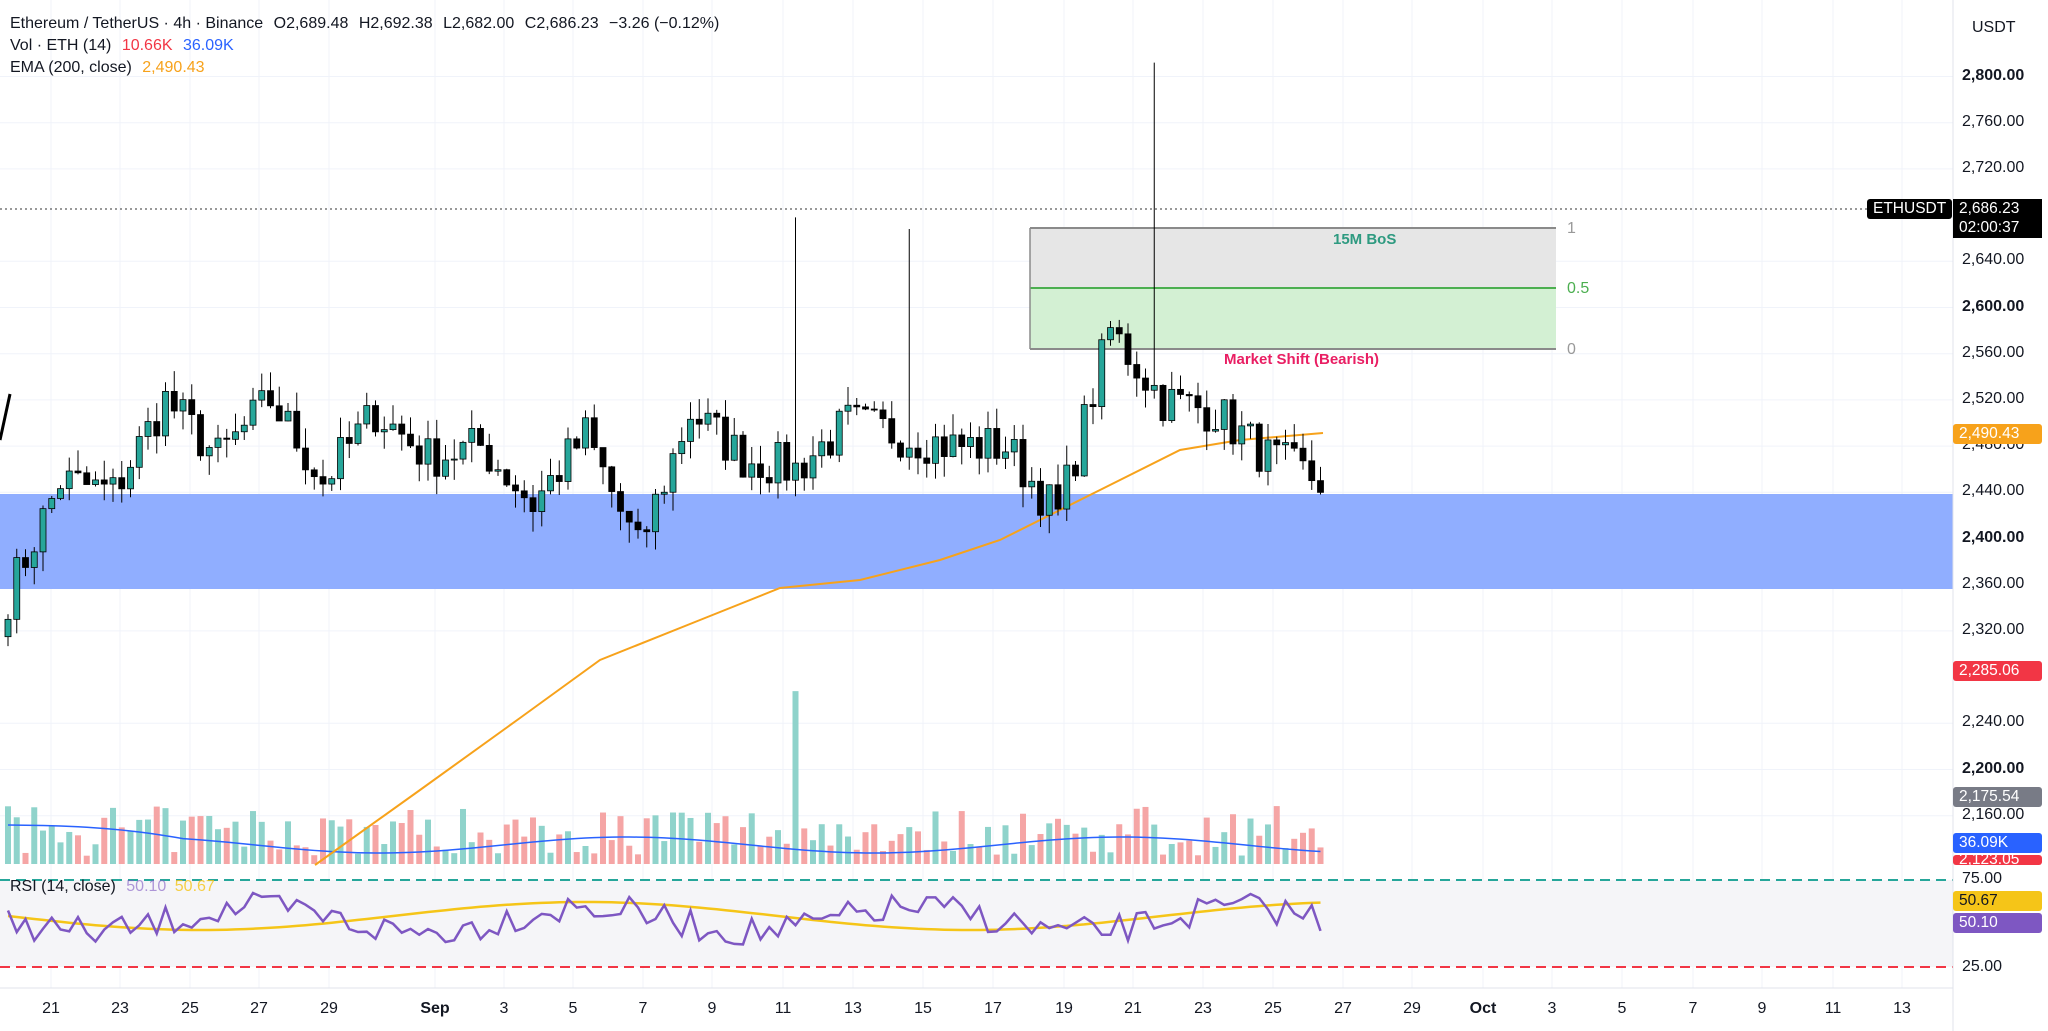 The height and width of the screenshot is (1031, 2048). I want to click on time-axis-label: 11, so click(1833, 1008).